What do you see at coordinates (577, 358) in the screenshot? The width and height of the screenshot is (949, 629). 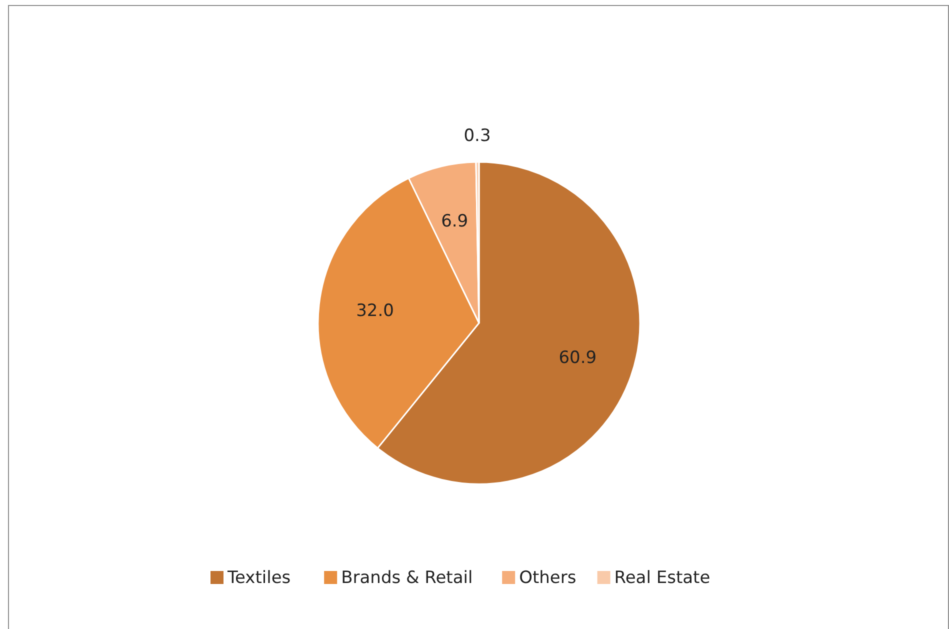 I see `data-label: 60.9` at bounding box center [577, 358].